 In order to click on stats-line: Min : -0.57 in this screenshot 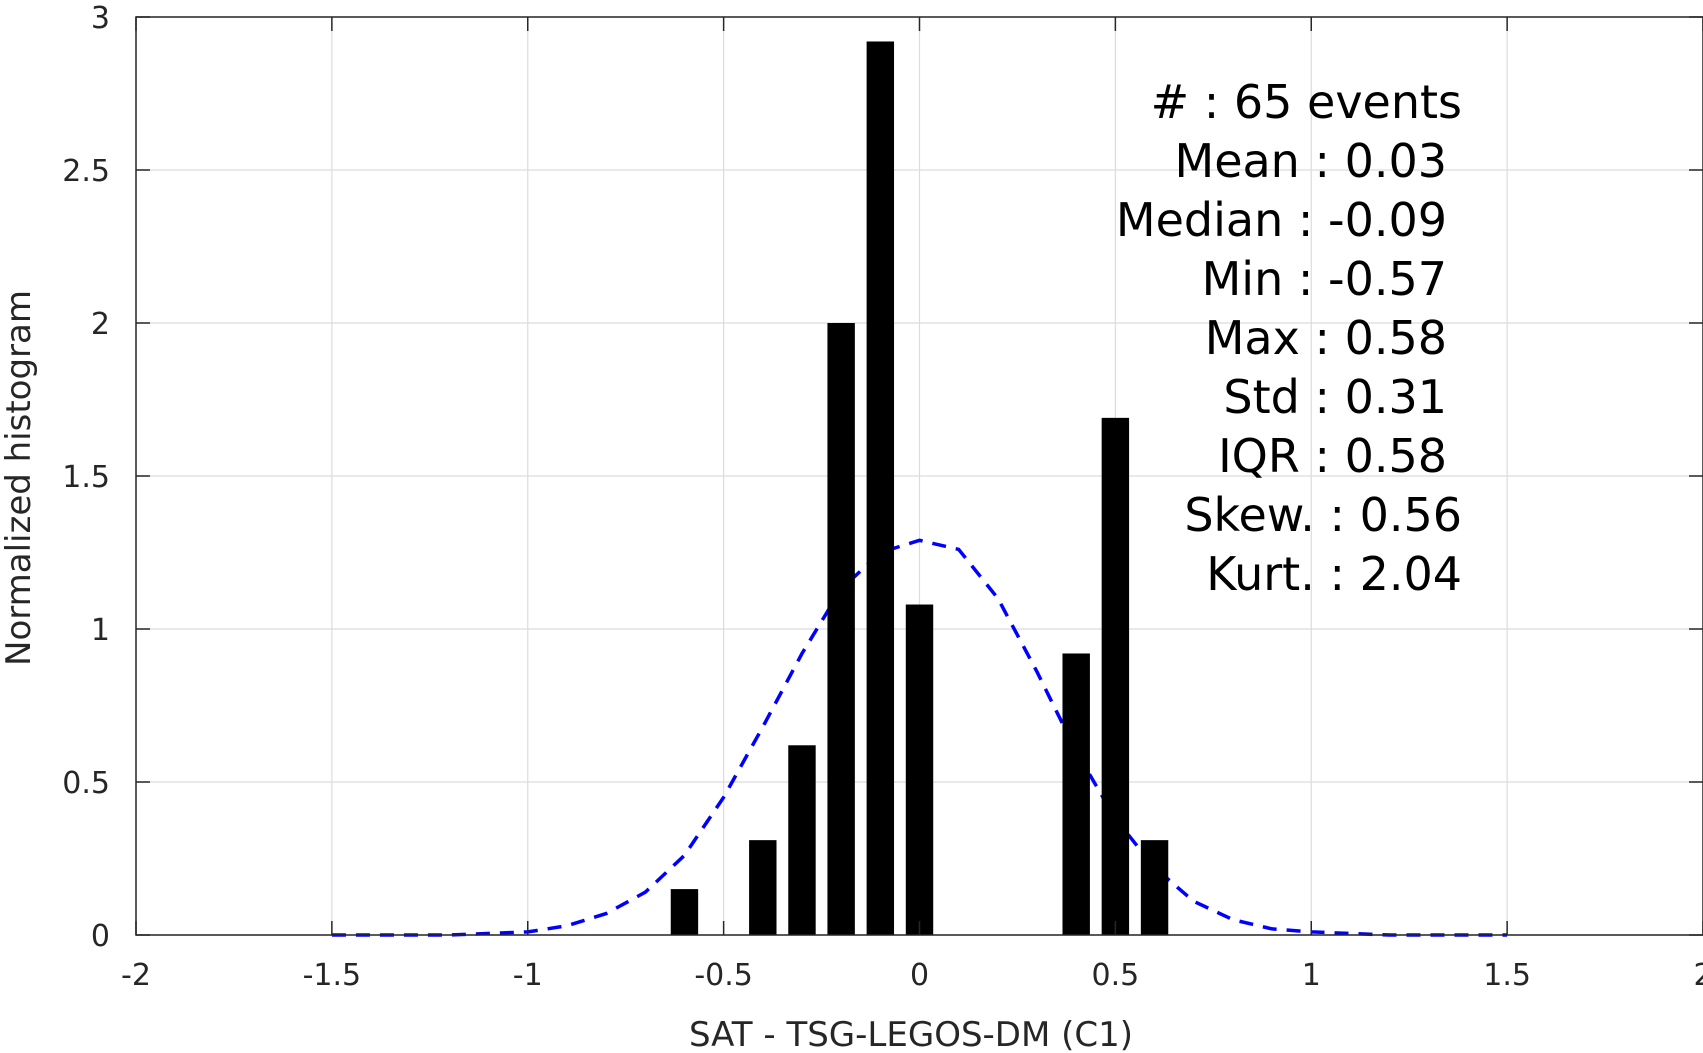, I will do `click(1324, 279)`.